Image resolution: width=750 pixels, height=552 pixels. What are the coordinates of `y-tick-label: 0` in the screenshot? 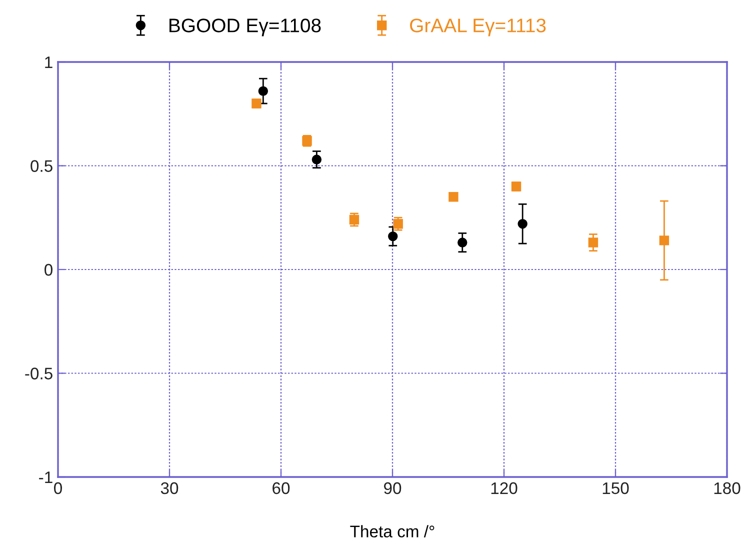 It's located at (48, 270).